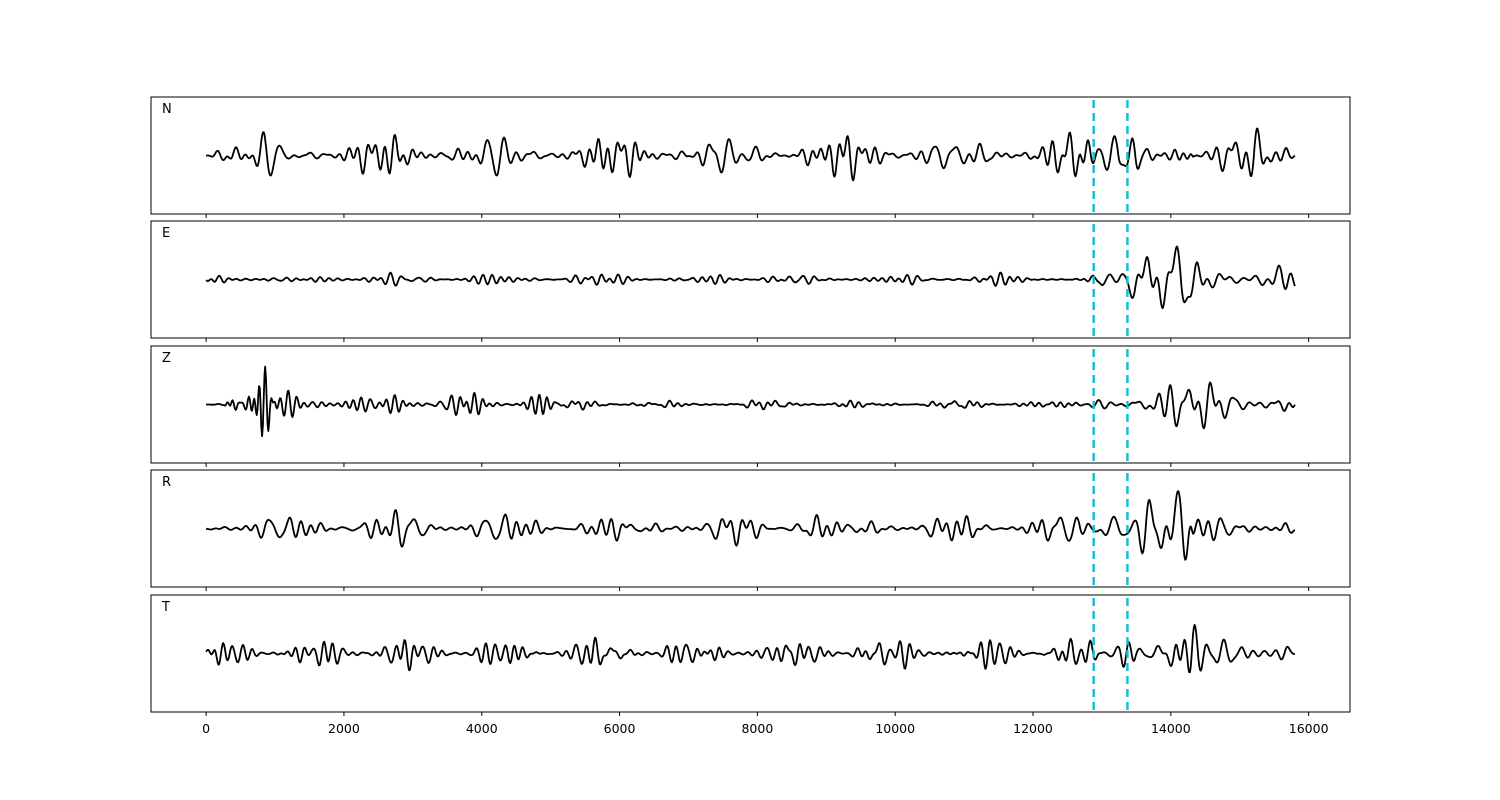  What do you see at coordinates (167, 109) in the screenshot?
I see `panel-label: N` at bounding box center [167, 109].